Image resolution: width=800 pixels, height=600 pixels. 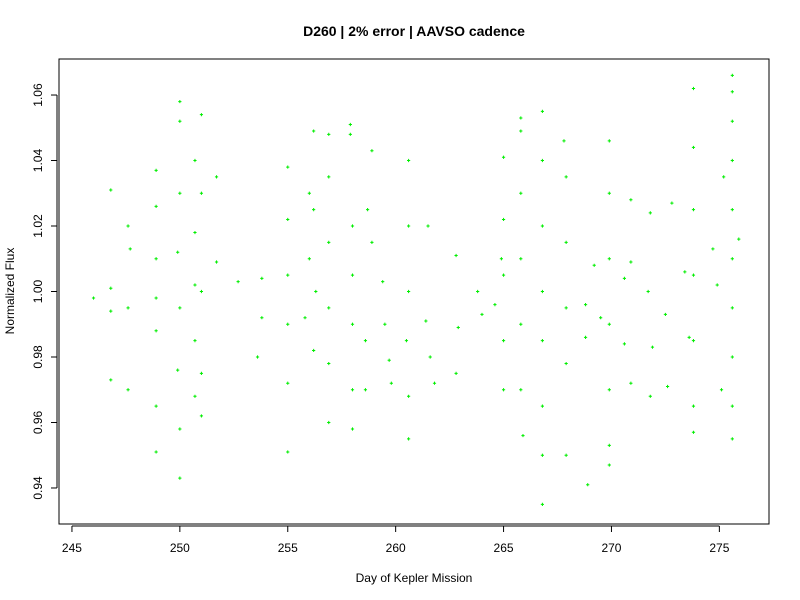 What do you see at coordinates (396, 548) in the screenshot?
I see `x-tick-label: 260` at bounding box center [396, 548].